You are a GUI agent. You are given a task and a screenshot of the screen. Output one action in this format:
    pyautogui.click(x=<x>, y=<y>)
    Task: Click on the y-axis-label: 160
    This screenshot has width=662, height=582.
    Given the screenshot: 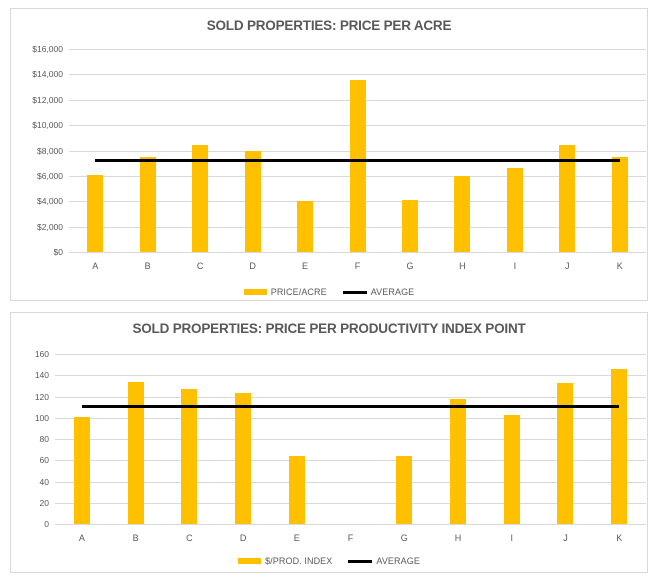 What is the action you would take?
    pyautogui.click(x=41, y=354)
    